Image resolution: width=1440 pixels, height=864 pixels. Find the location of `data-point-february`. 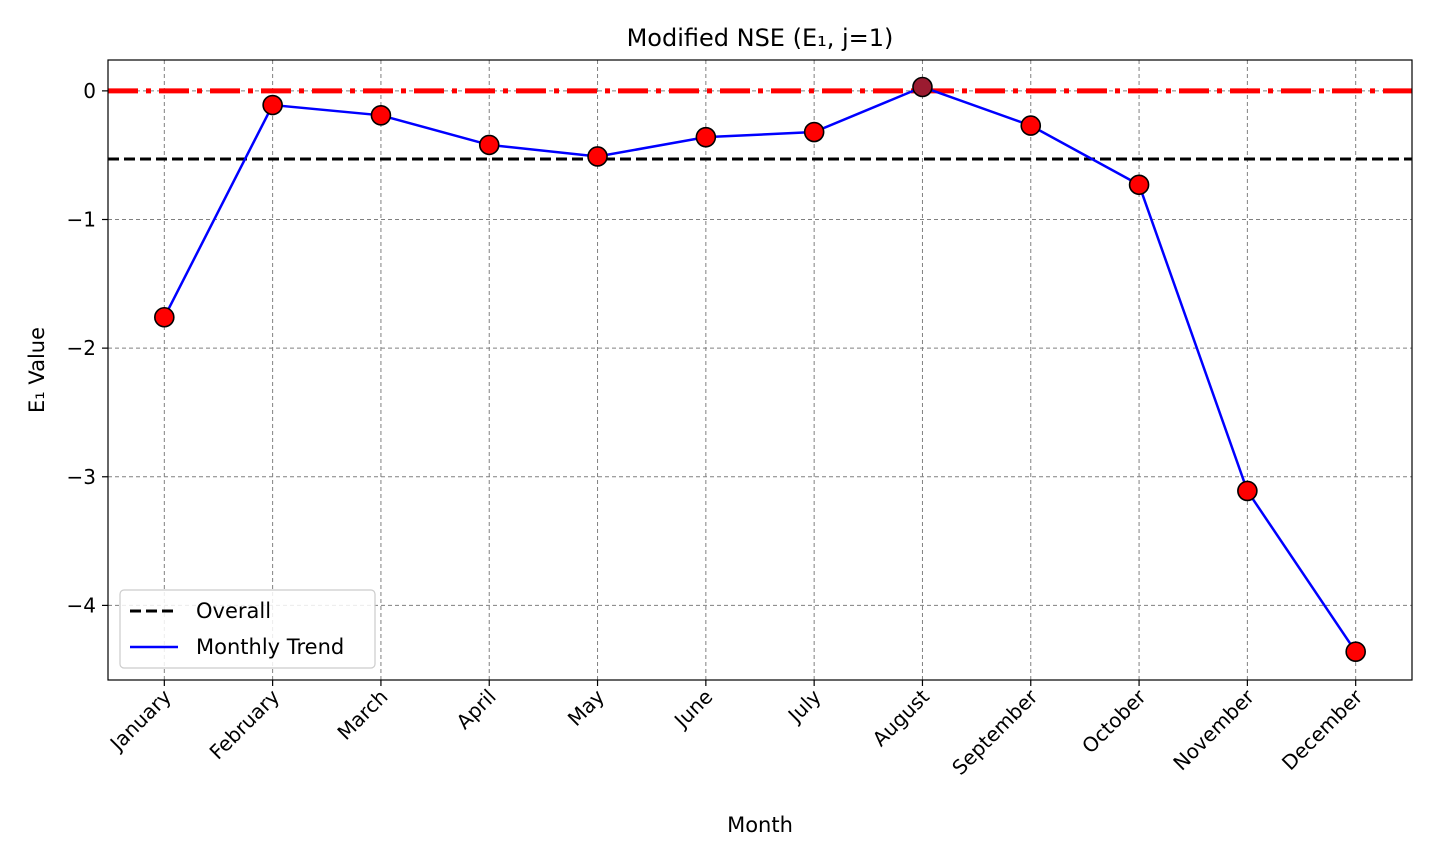

data-point-february is located at coordinates (272, 105).